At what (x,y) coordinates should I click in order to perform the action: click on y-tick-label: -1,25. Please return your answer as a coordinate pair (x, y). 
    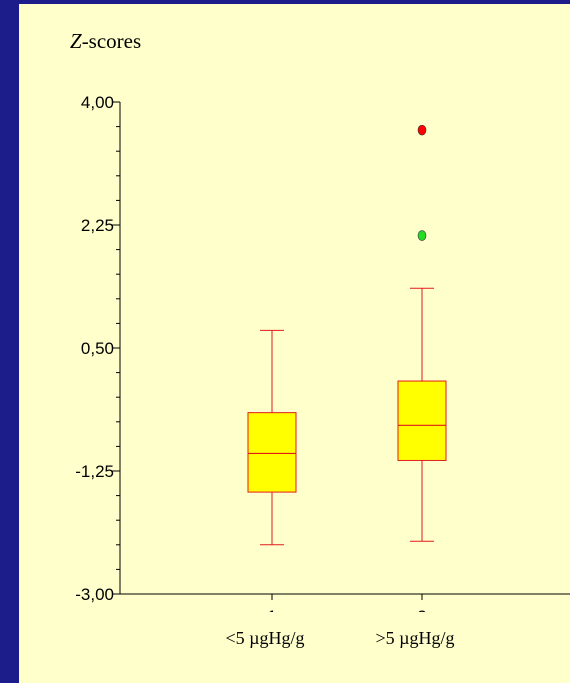
    Looking at the image, I should click on (94, 471).